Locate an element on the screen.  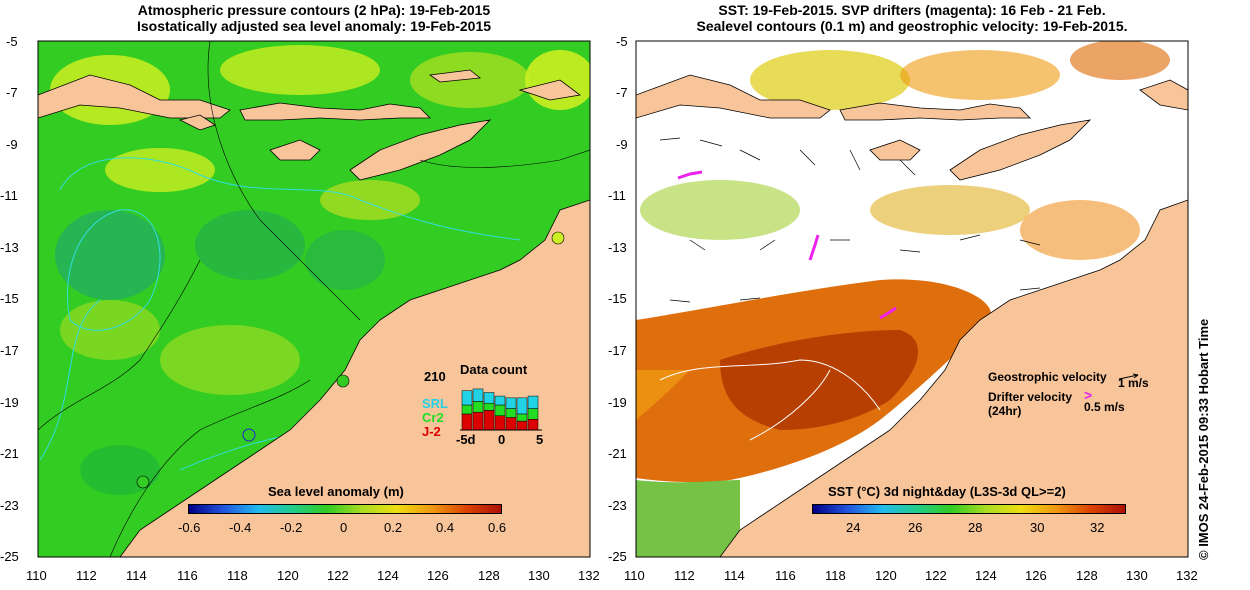
left-x-tick: 118 is located at coordinates (237, 575).